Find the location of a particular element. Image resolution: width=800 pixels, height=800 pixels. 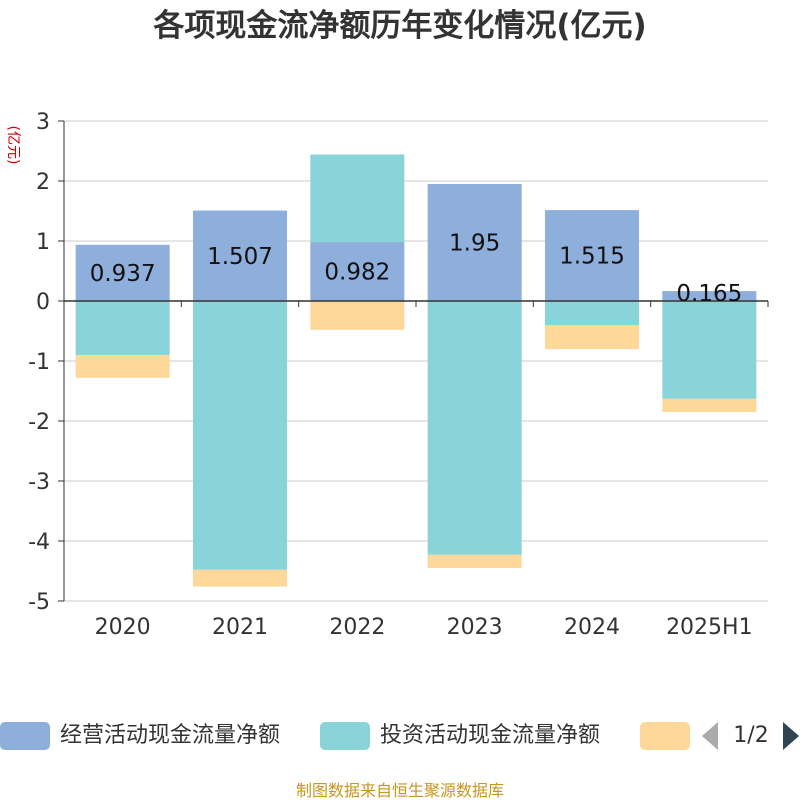

legend-label-0: 经营活动现金流量净额 is located at coordinates (170, 735).